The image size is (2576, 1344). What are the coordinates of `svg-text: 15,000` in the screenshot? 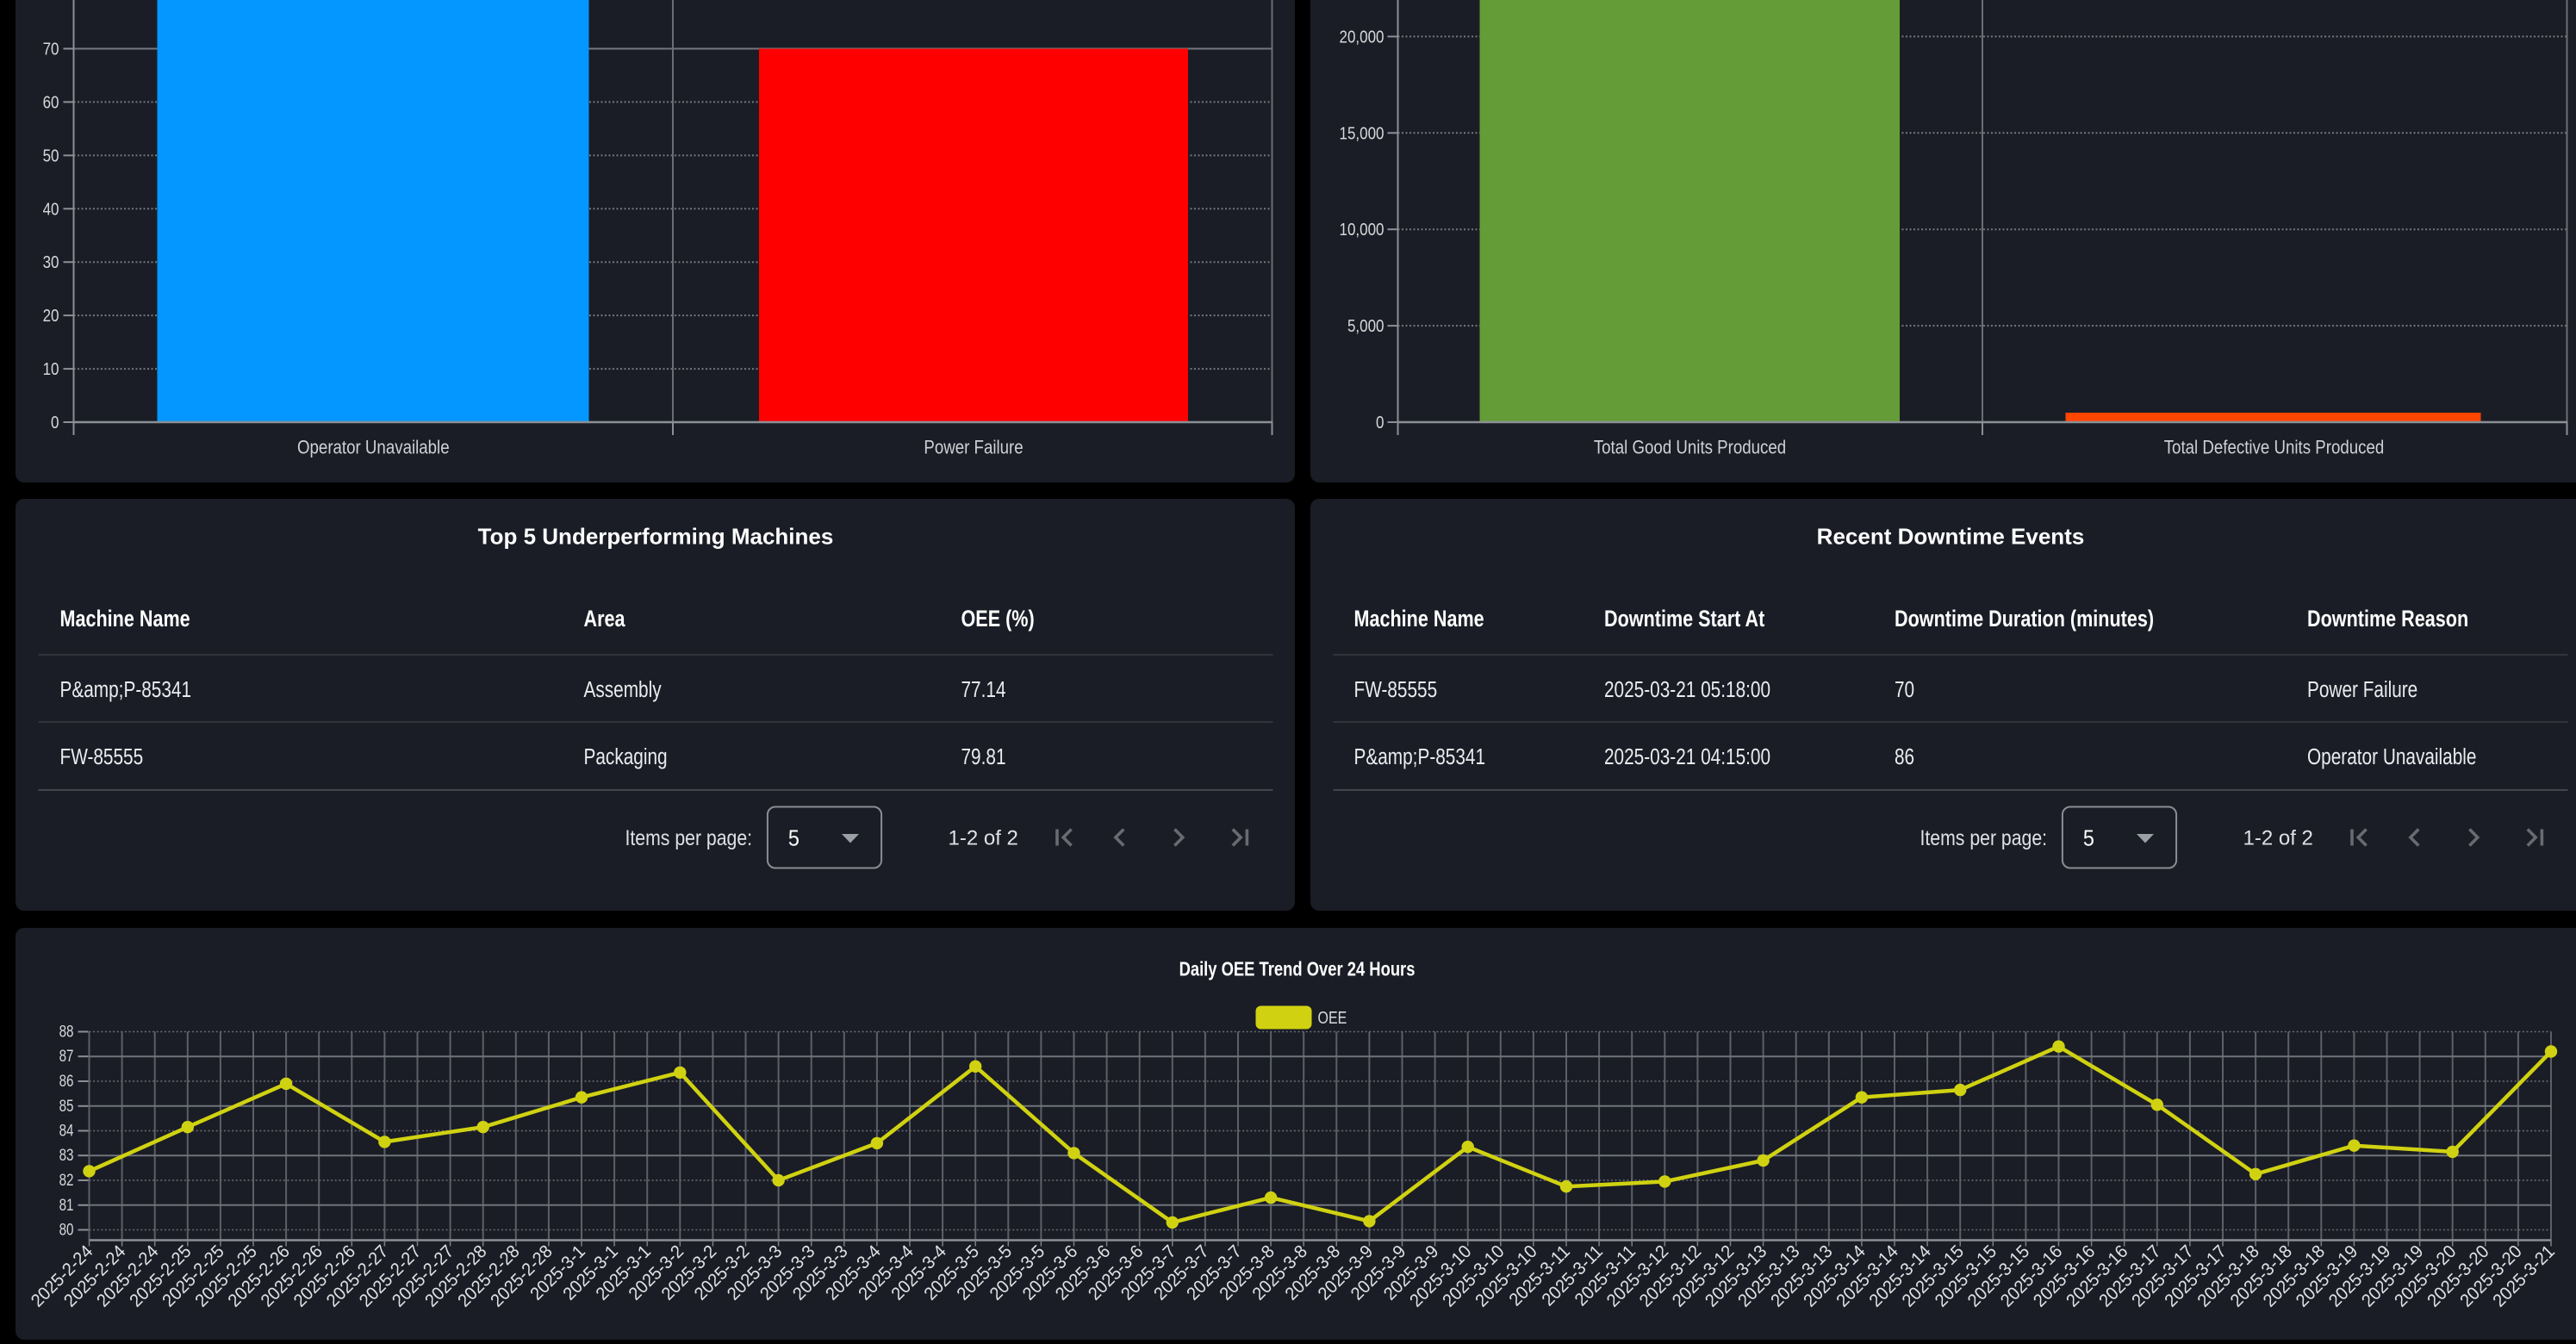 It's located at (1362, 133).